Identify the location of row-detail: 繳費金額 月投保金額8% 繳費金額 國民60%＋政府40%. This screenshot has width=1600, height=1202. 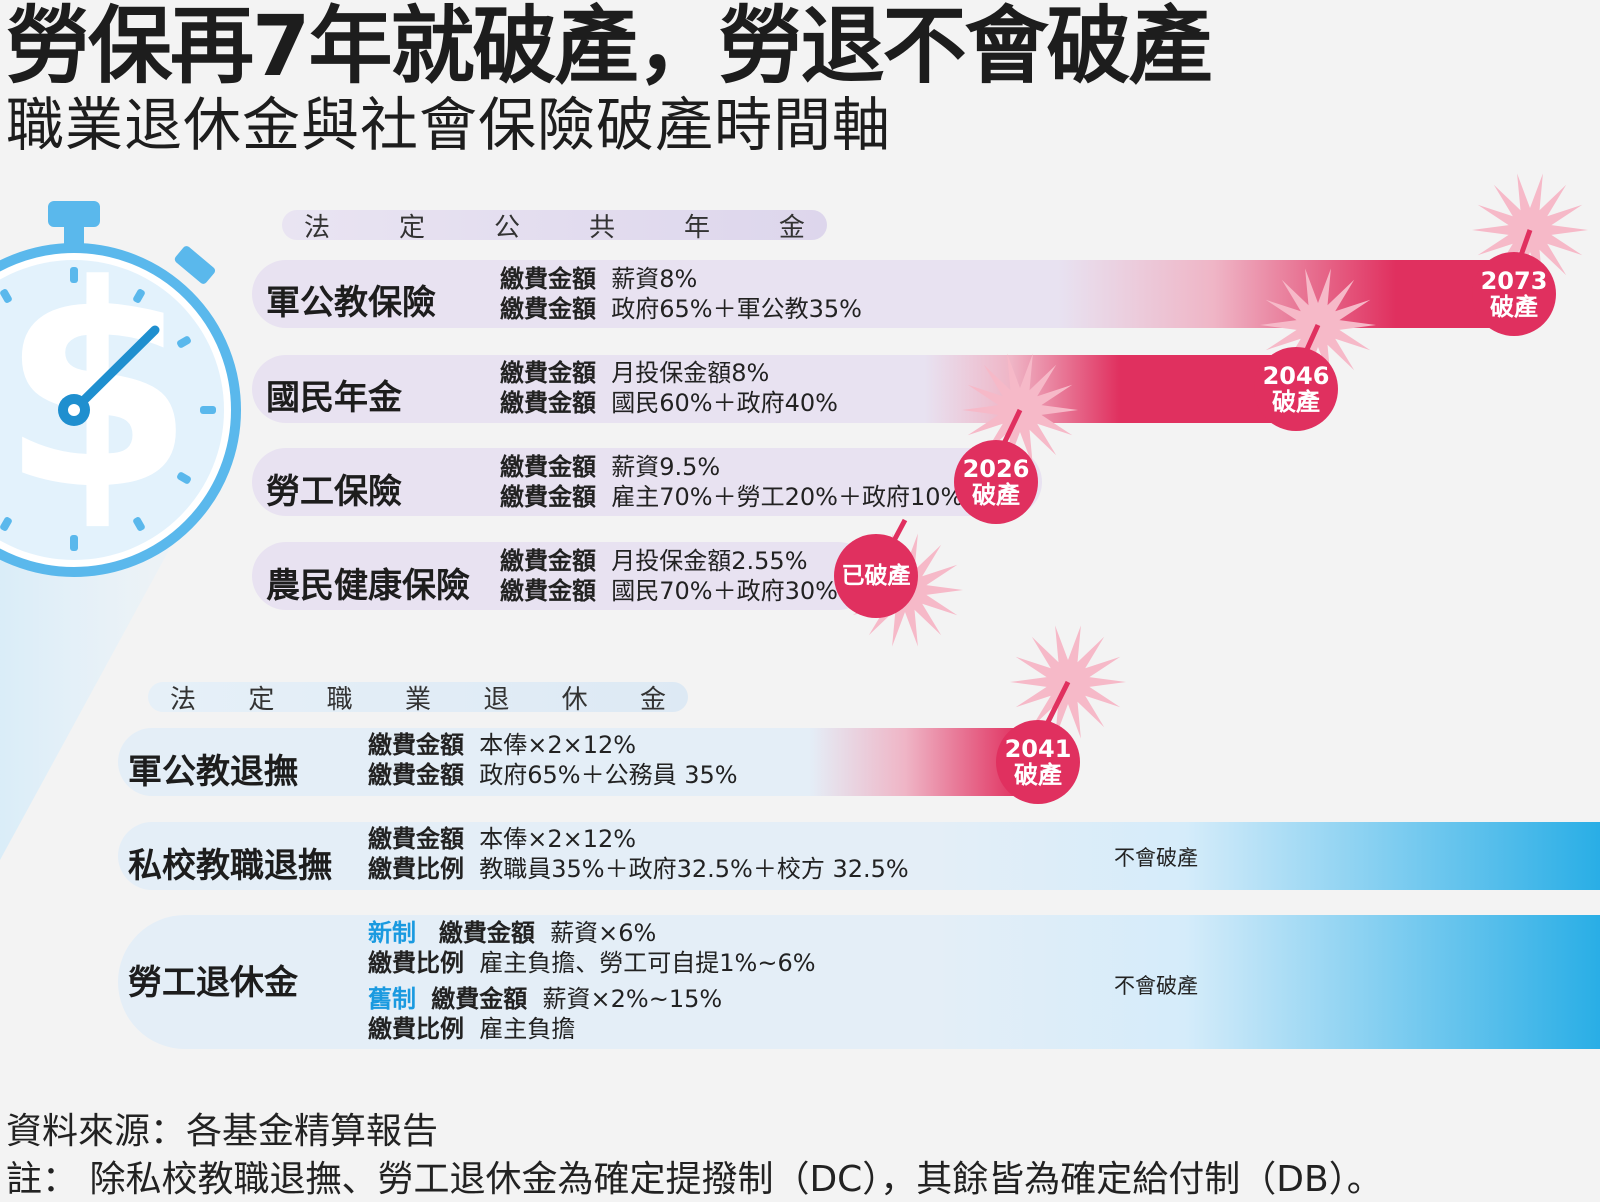
(669, 388).